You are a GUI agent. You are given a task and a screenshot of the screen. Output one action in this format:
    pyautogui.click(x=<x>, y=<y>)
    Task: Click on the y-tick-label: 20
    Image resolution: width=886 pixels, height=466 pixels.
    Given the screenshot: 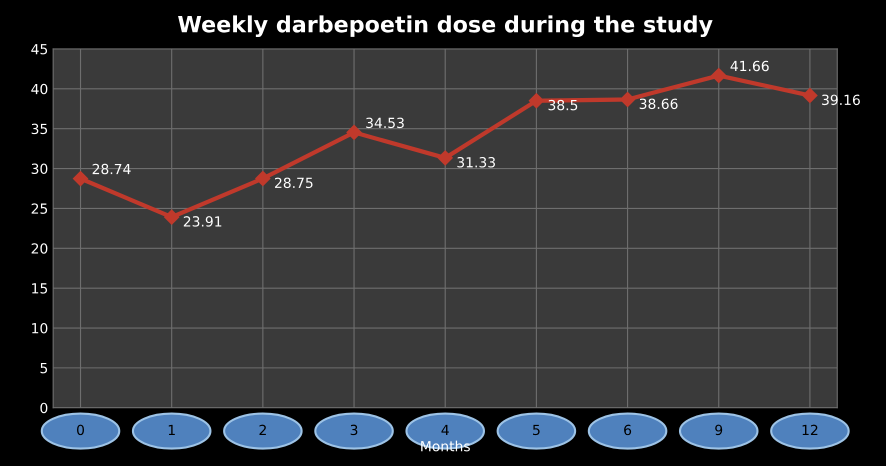 What is the action you would take?
    pyautogui.click(x=40, y=248)
    